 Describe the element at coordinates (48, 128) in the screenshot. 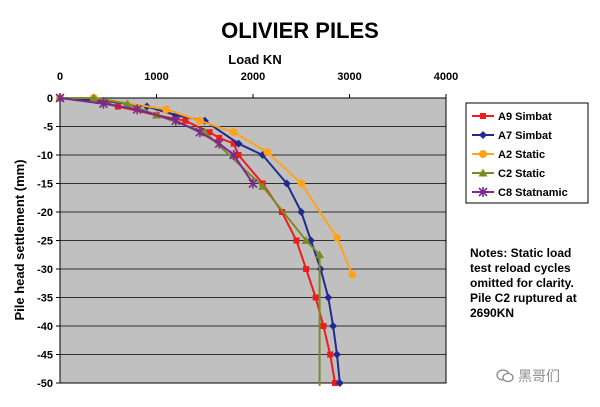

I see `y-tick-label: -5` at that location.